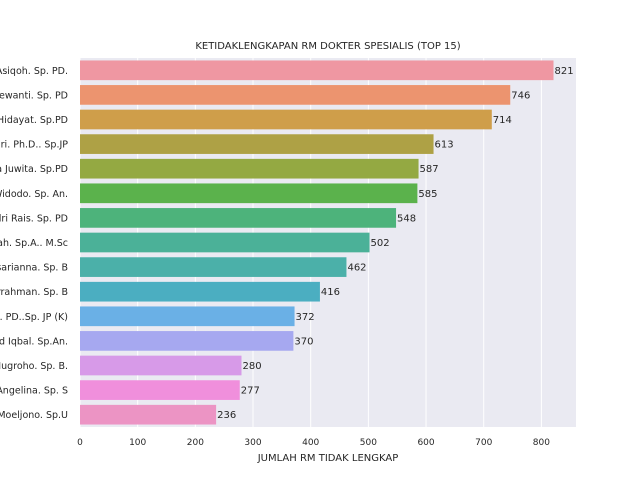 Image resolution: width=640 pixels, height=480 pixels. I want to click on value-label: 548, so click(406, 218).